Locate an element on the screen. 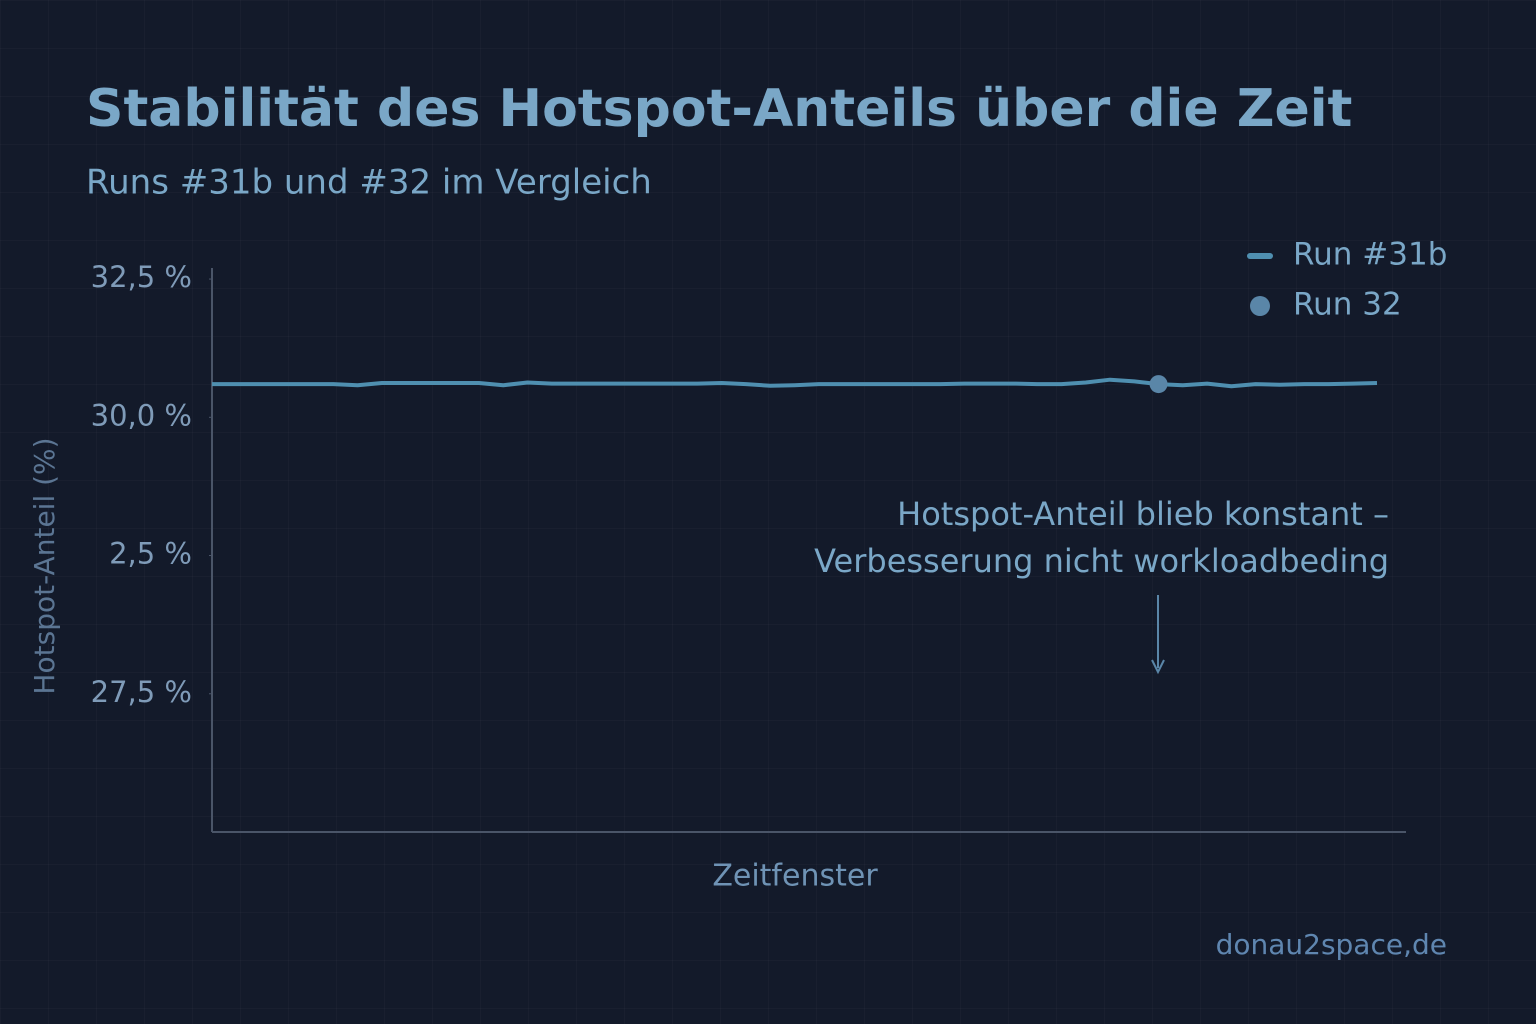 The width and height of the screenshot is (1536, 1024). legend-label: Run #31b is located at coordinates (1370, 255).